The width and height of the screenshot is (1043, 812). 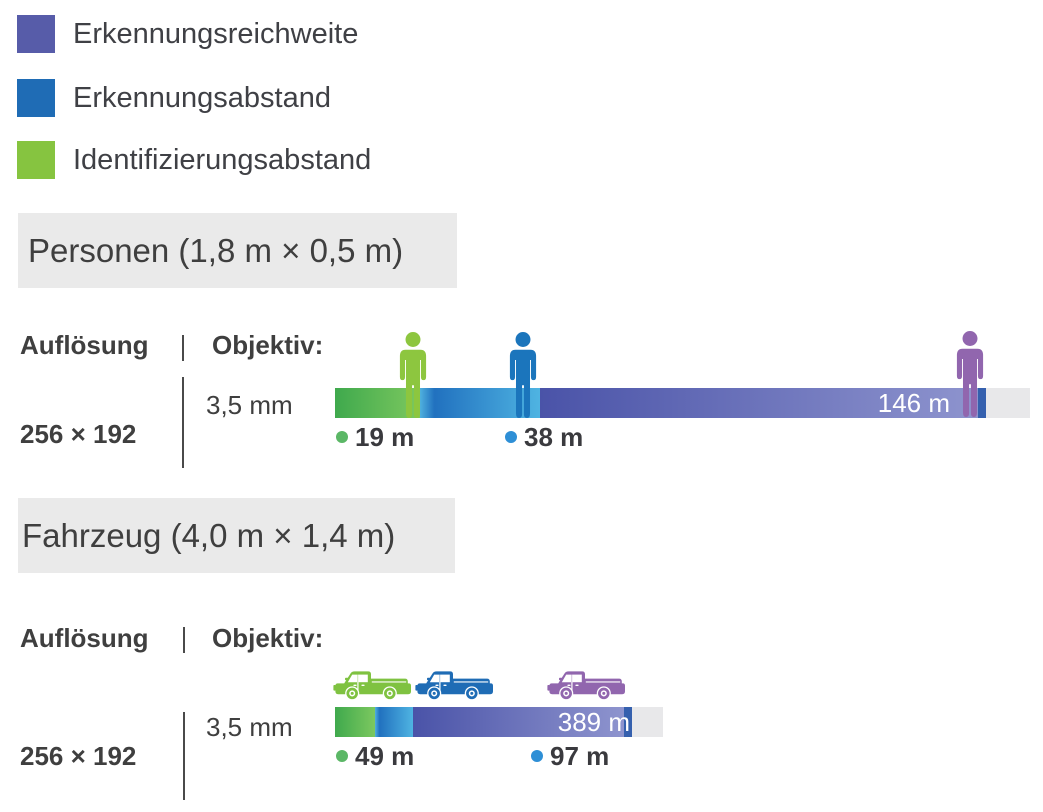 What do you see at coordinates (268, 638) in the screenshot?
I see `lens-header-fahrzeug: Objektiv:` at bounding box center [268, 638].